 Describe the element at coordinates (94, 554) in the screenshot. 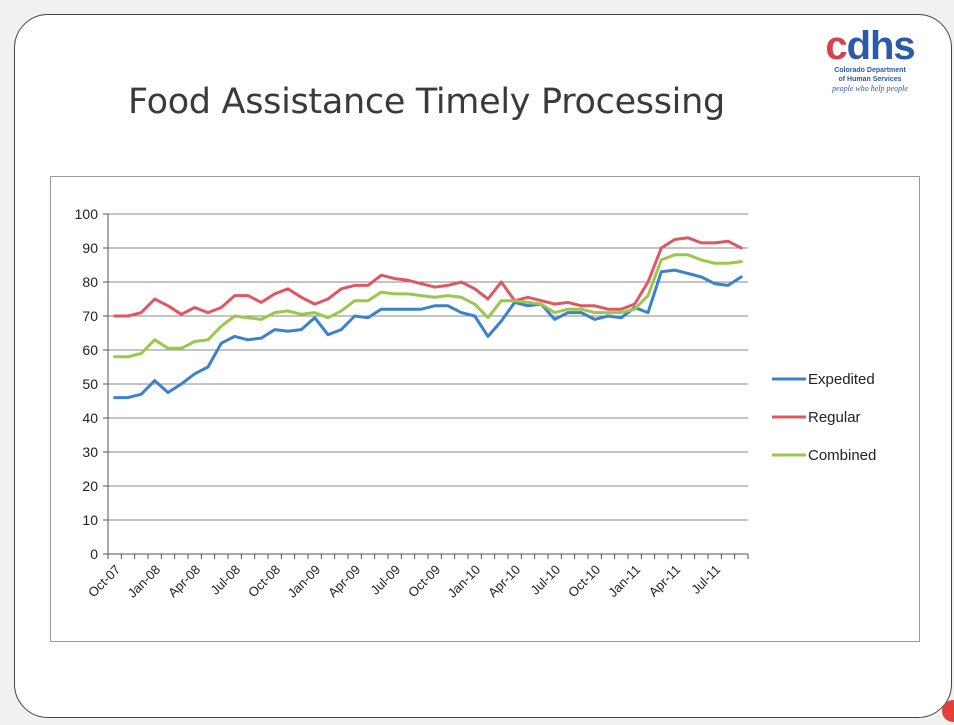

I see `y-tick-label: 0` at that location.